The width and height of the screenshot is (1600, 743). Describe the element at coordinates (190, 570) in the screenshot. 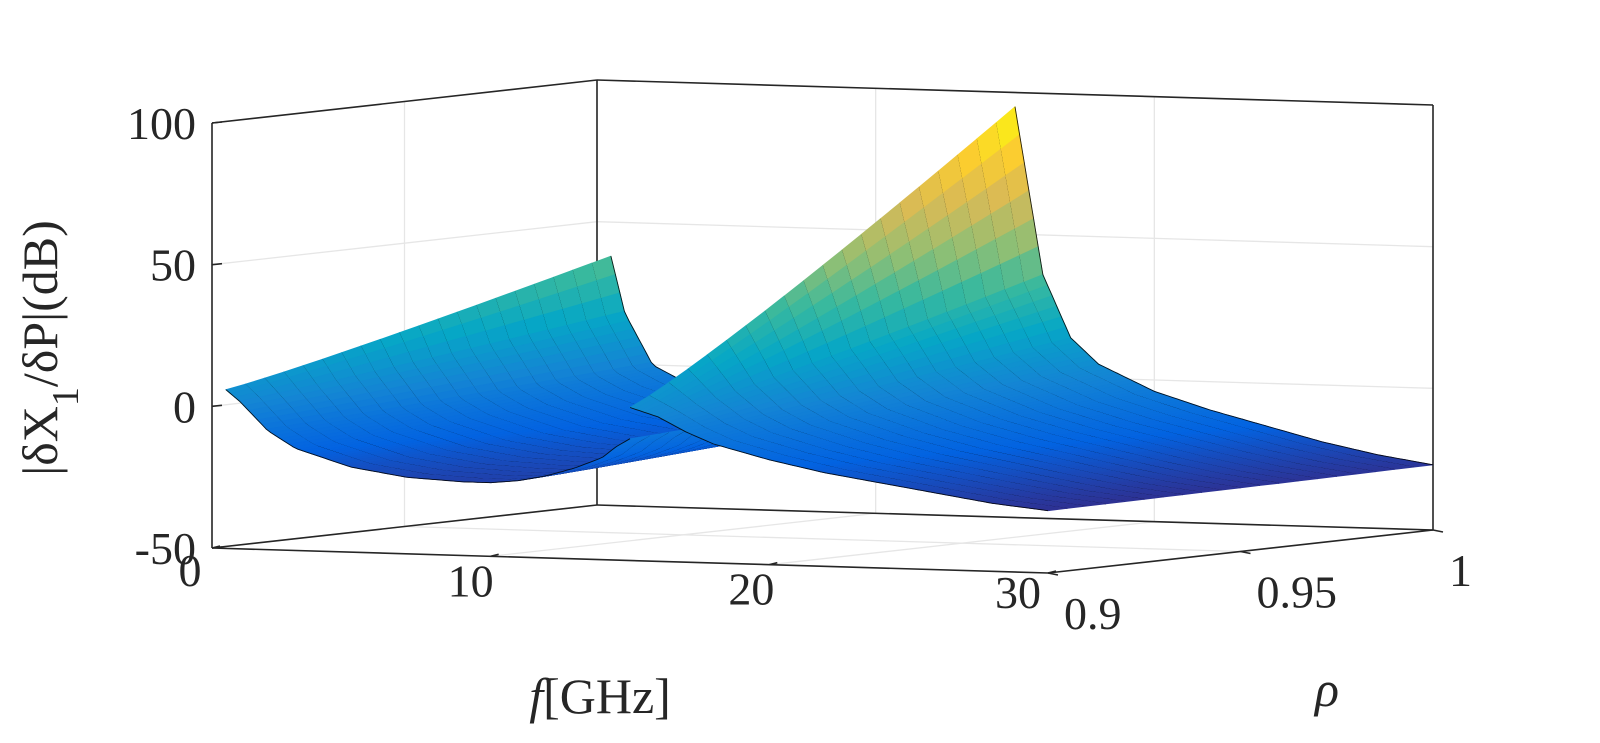

I see `x-tick-label: 0` at that location.